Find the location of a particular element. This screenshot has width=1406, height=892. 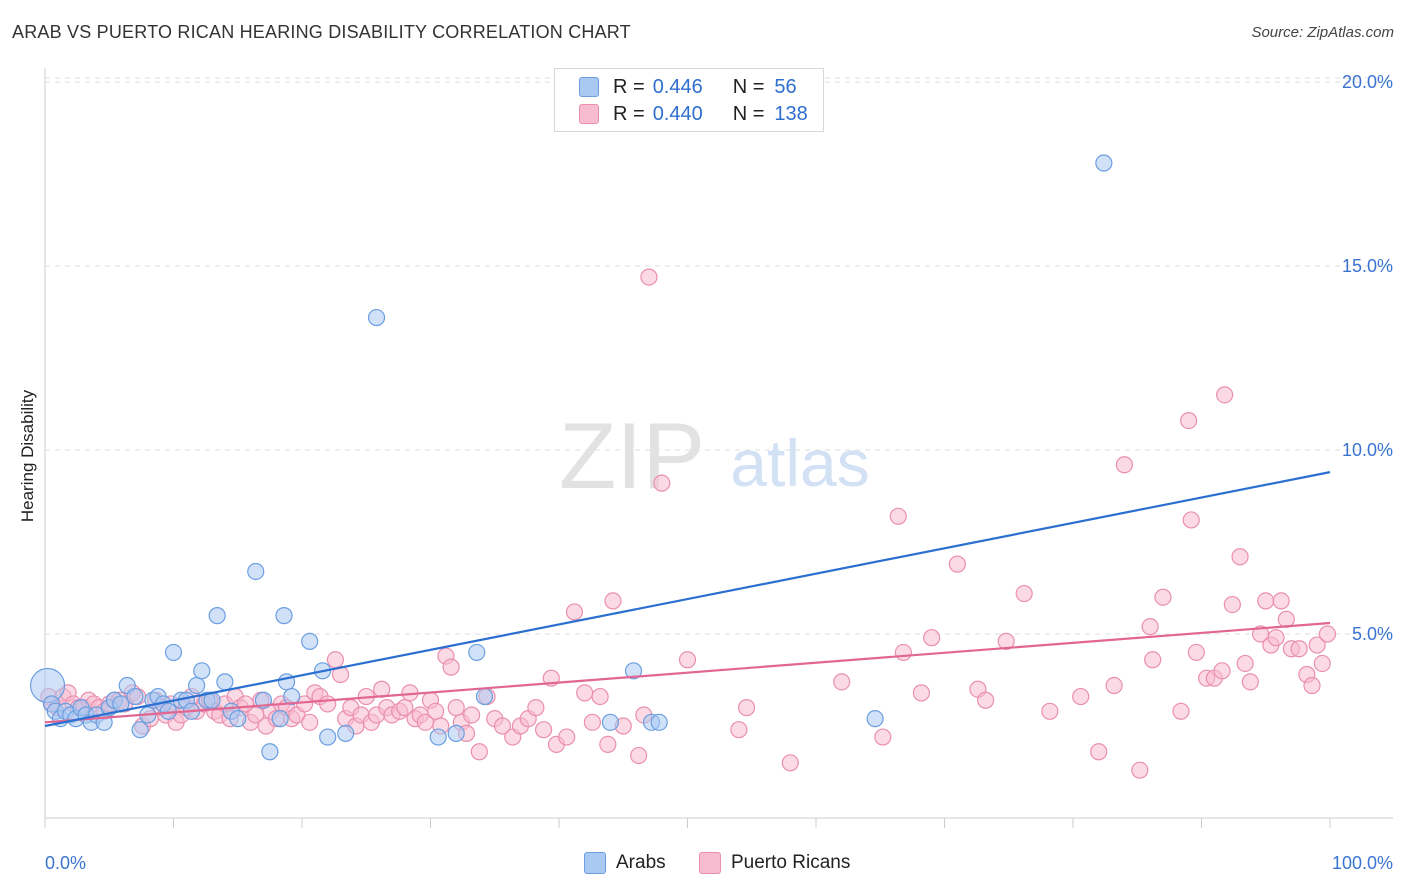

x-tick-label-min: 0.0% is located at coordinates (65, 863).